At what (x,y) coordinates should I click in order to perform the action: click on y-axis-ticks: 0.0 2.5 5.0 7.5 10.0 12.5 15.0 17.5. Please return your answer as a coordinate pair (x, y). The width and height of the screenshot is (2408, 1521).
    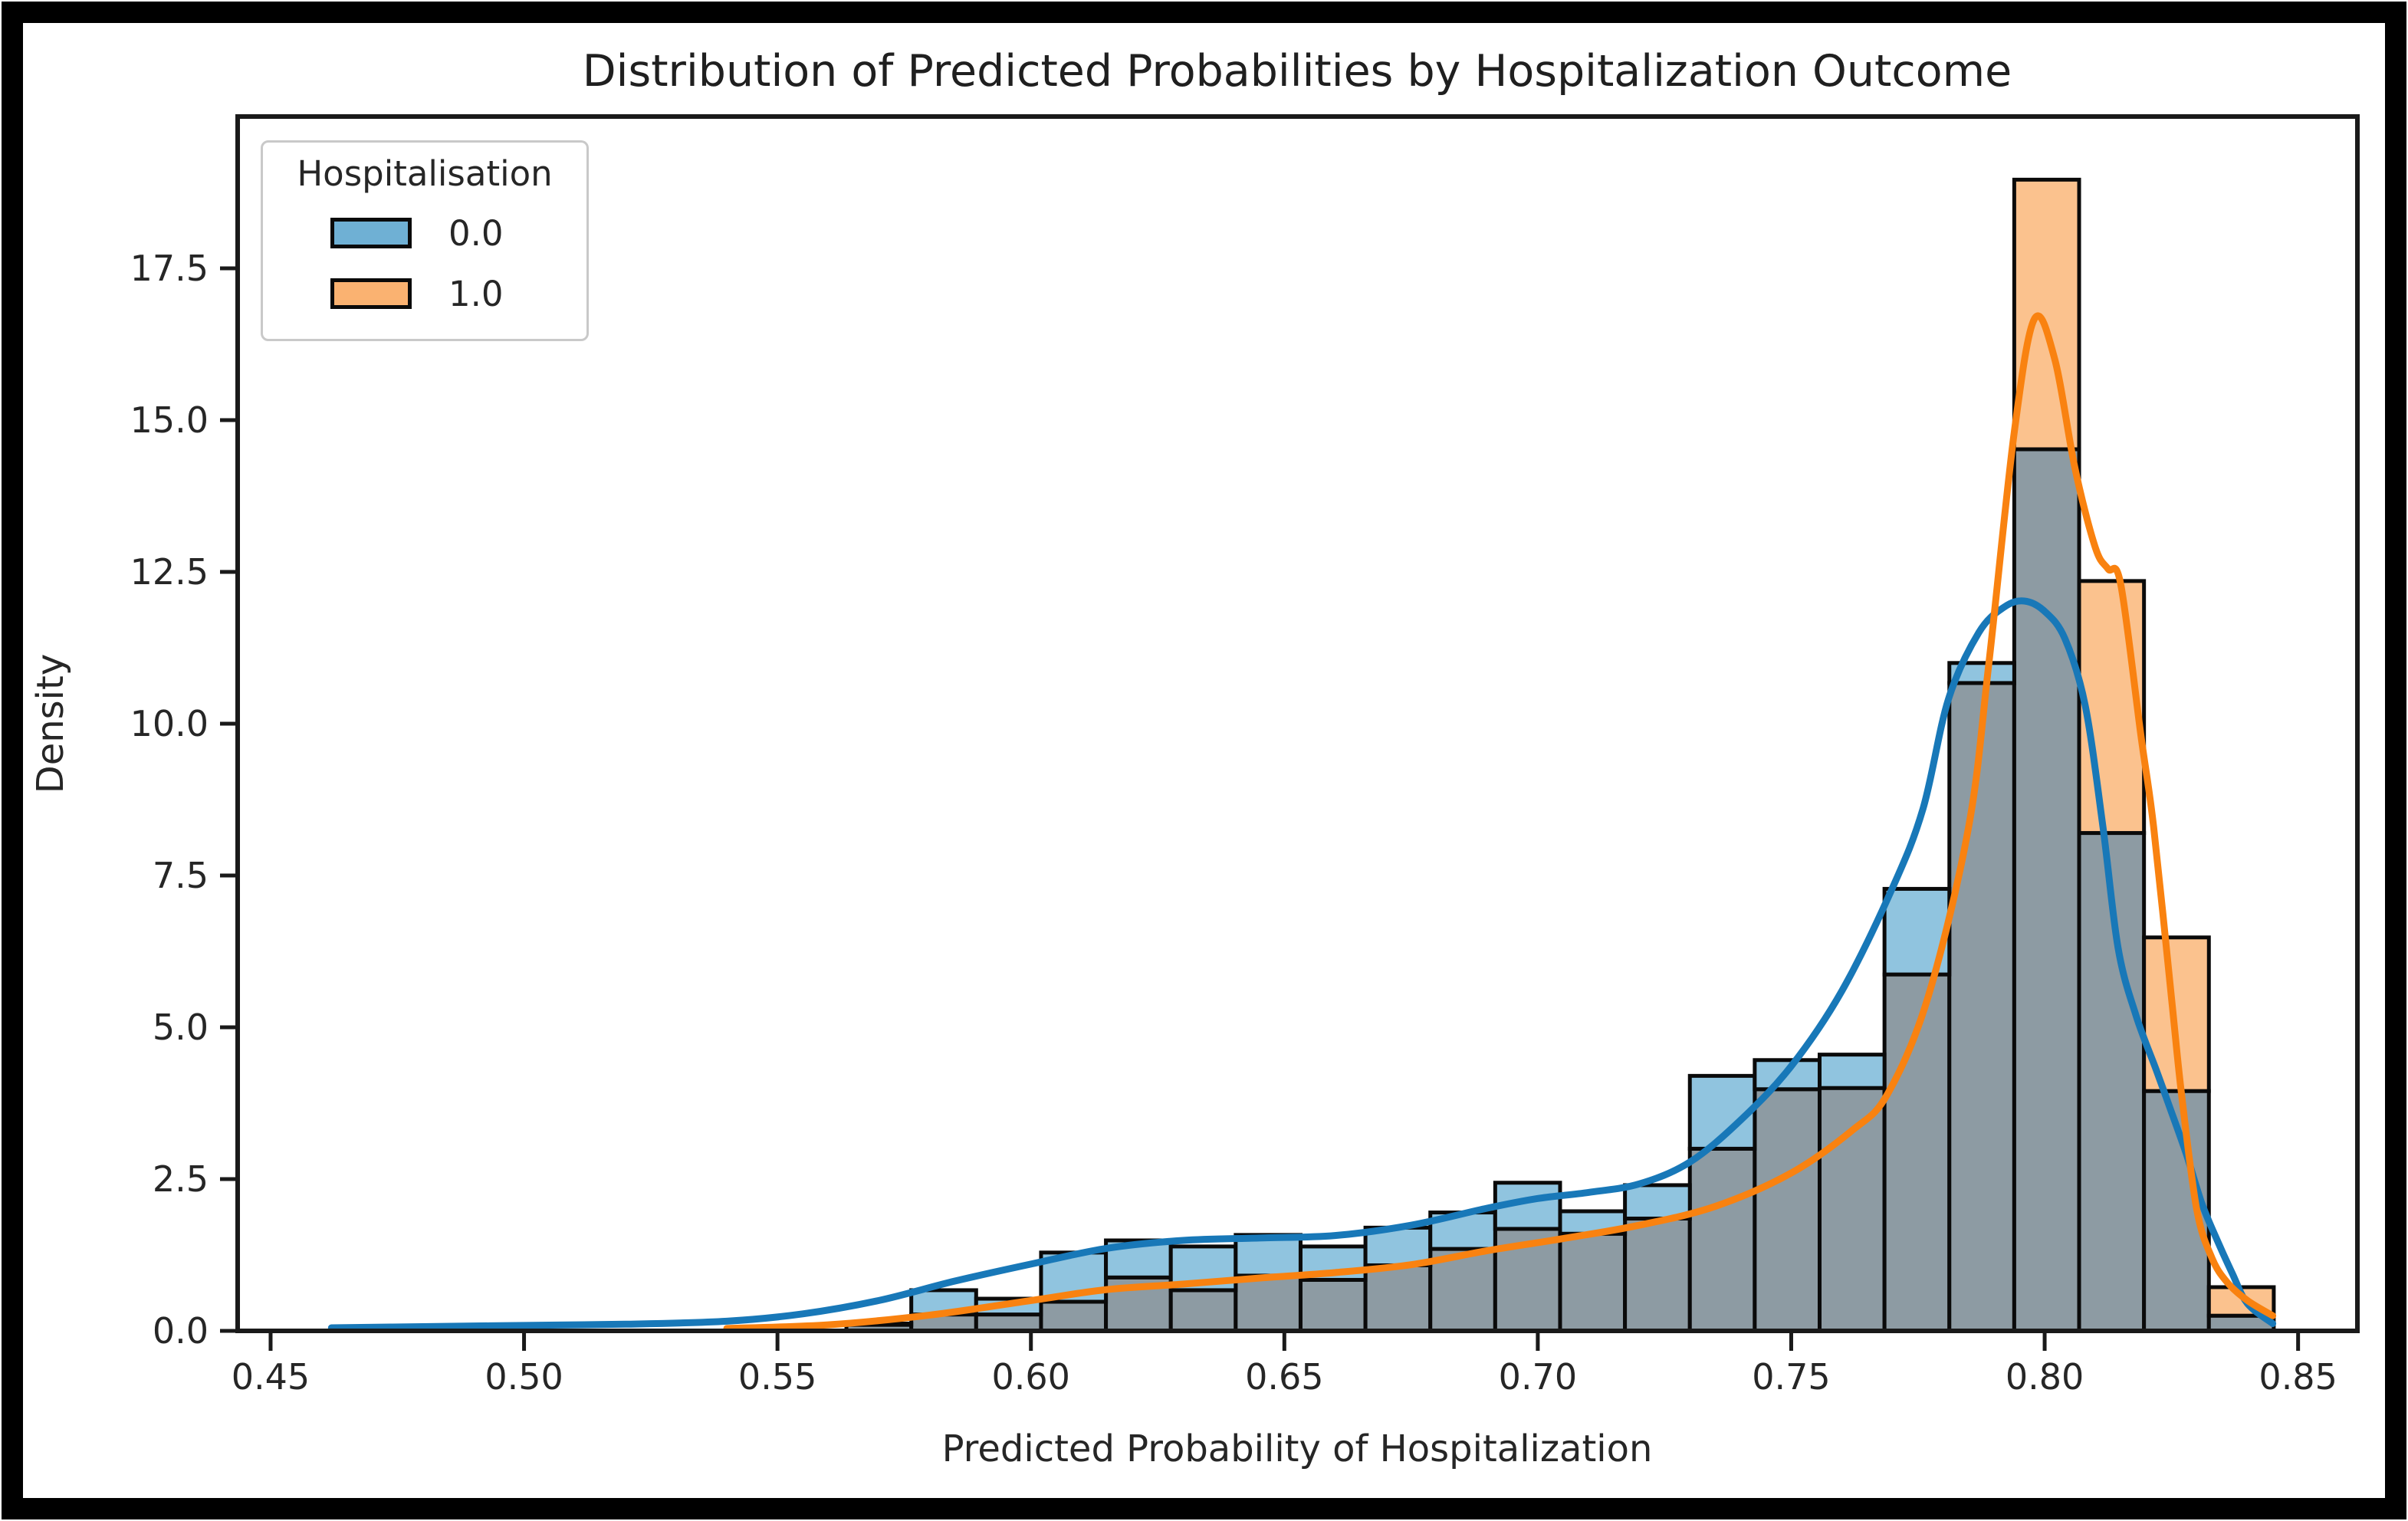
    Looking at the image, I should click on (182, 800).